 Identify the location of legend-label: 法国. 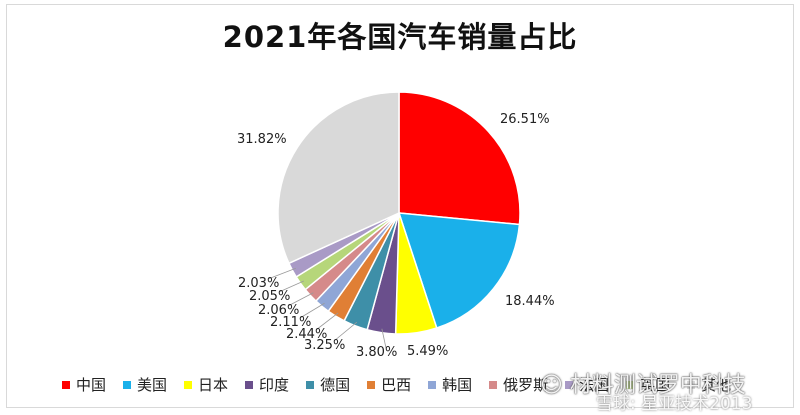
(594, 385).